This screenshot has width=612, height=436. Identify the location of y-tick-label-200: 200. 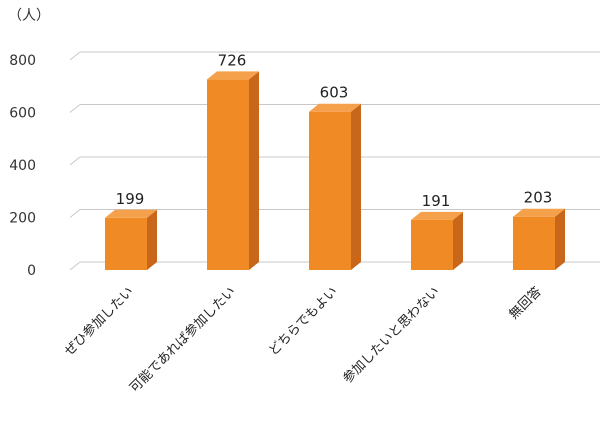
(22, 219).